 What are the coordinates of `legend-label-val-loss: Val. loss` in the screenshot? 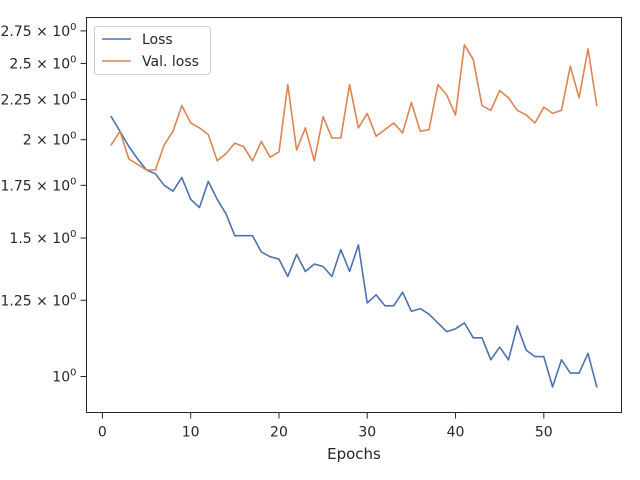 It's located at (170, 62).